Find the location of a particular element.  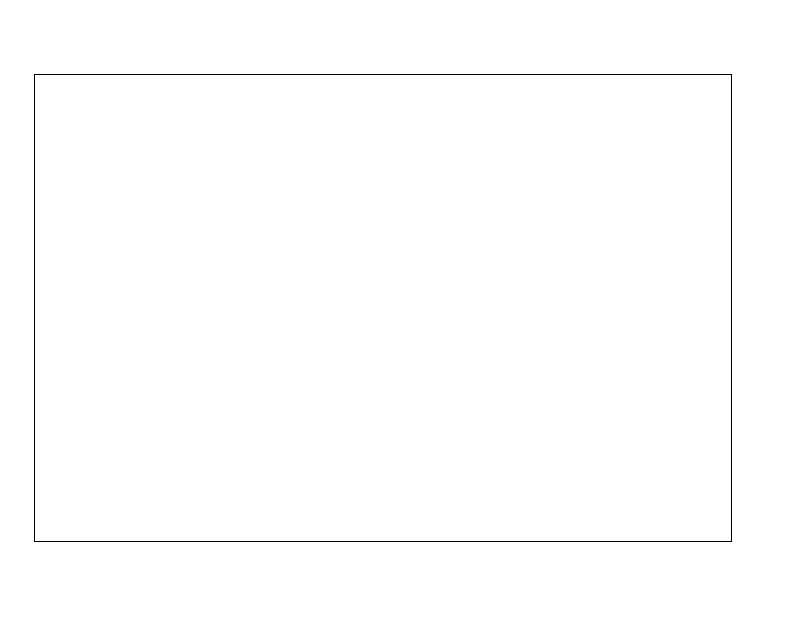

colorbar is located at coordinates (739, 314).